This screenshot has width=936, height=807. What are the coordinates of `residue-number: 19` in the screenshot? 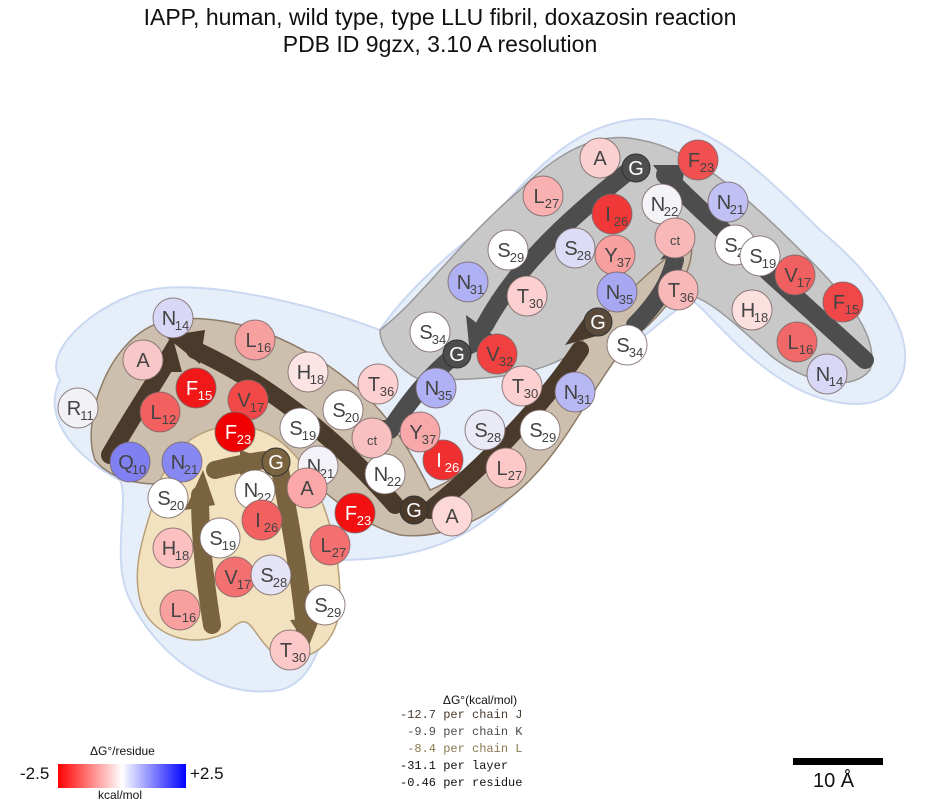 It's located at (309, 435).